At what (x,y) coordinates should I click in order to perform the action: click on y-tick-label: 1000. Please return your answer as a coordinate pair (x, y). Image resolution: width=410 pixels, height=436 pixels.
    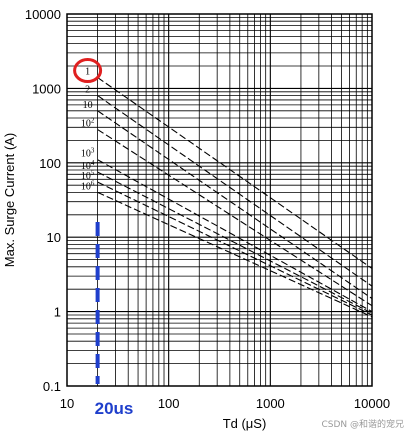
    Looking at the image, I should click on (46, 88).